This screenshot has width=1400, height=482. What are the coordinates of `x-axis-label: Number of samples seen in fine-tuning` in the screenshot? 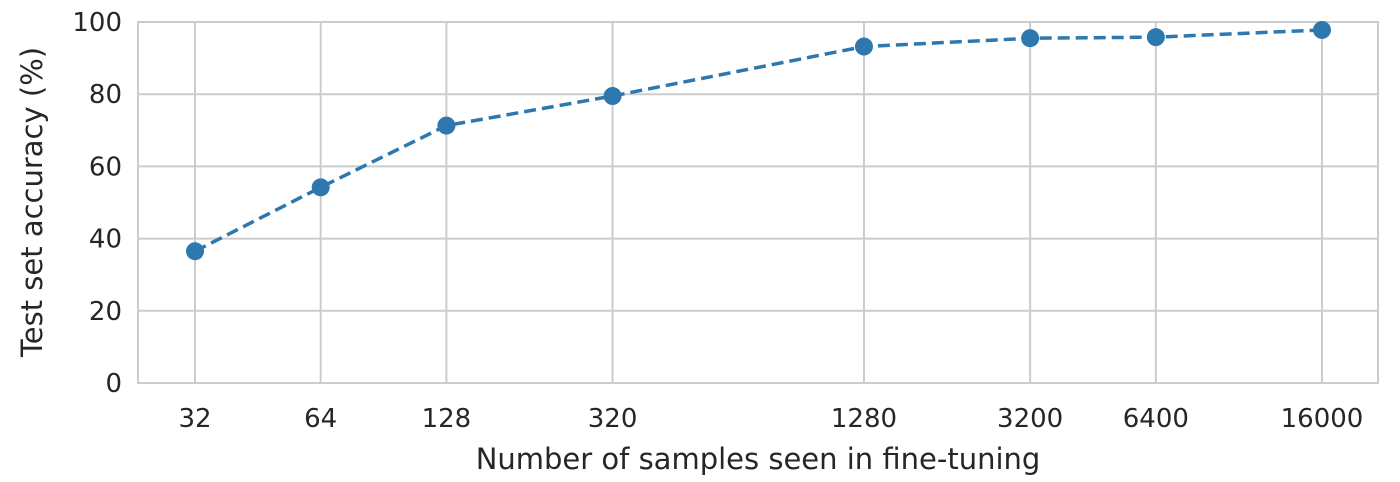 It's located at (758, 459).